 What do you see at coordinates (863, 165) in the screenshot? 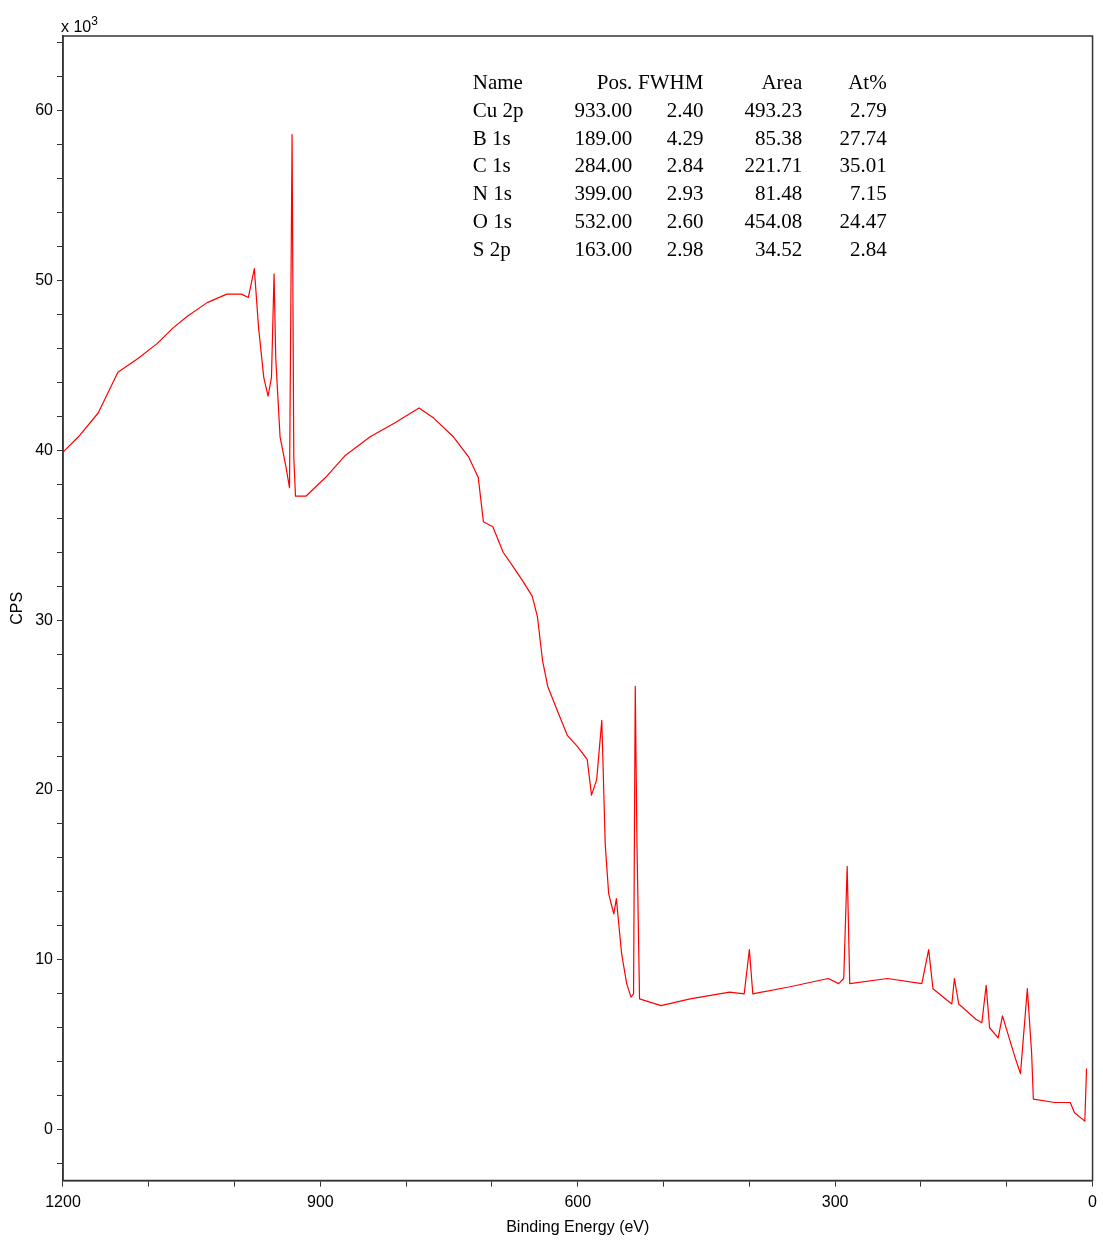
I see `annotation: 35.01` at bounding box center [863, 165].